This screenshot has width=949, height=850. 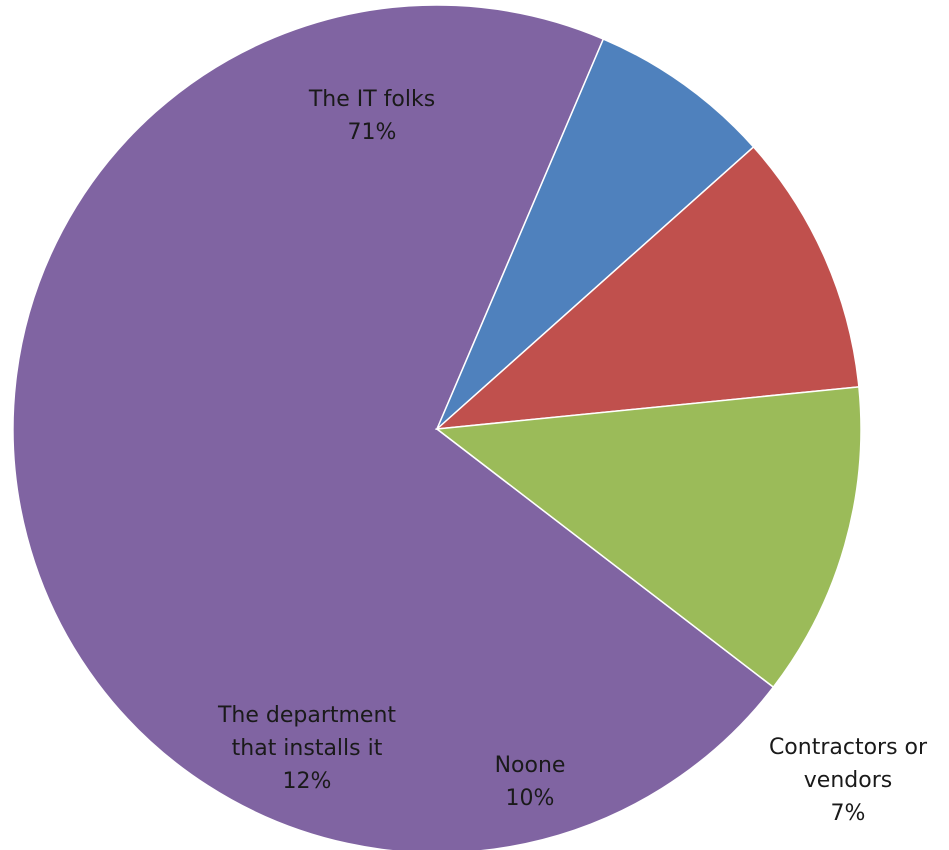 What do you see at coordinates (848, 813) in the screenshot?
I see `slice-value-label-1: 7%` at bounding box center [848, 813].